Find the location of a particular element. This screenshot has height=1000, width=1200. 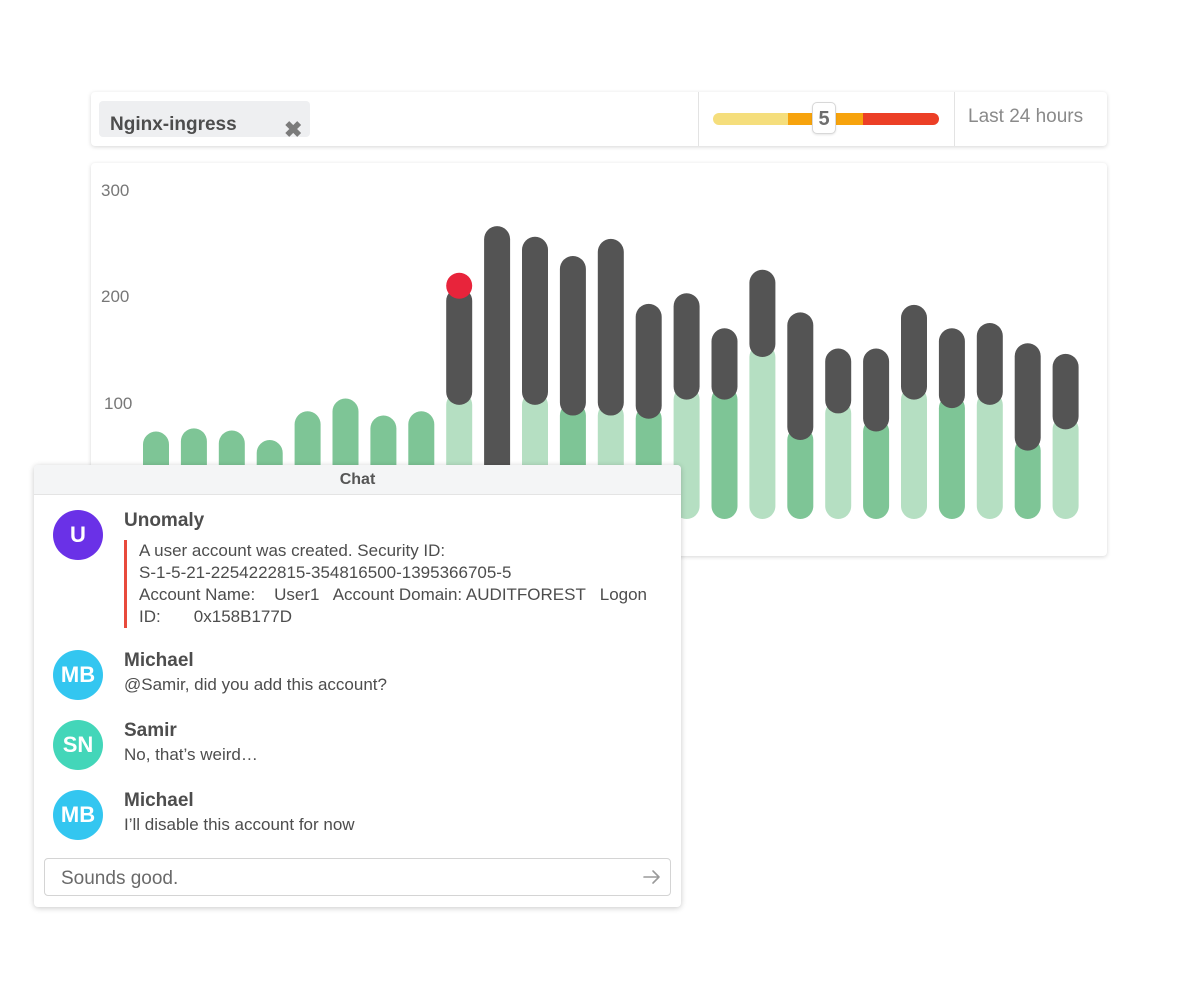

filter-bar: Nginx-ingress ✖ 5 Last 24 hours is located at coordinates (599, 119).